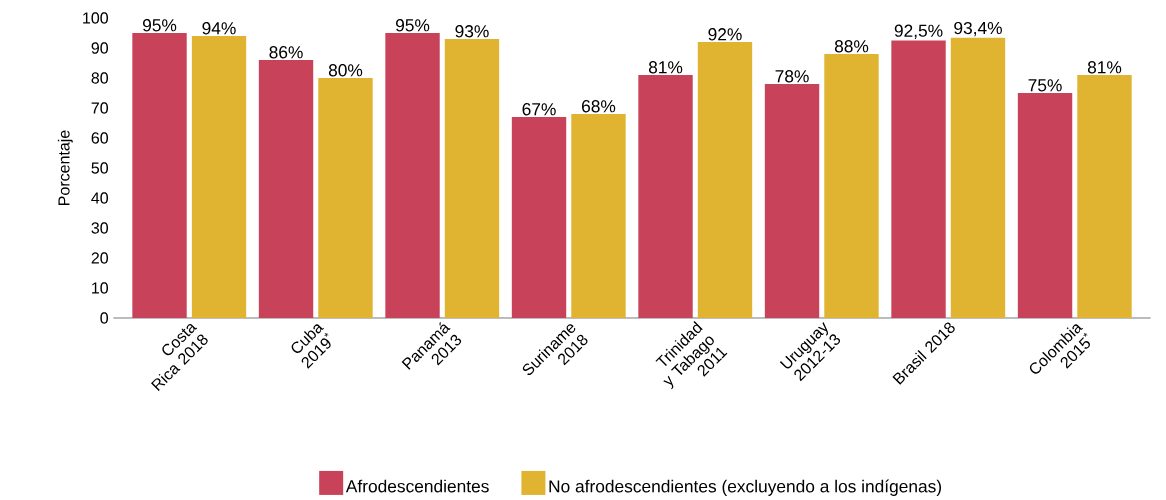 The image size is (1166, 500). I want to click on data-label: 93,4%, so click(978, 29).